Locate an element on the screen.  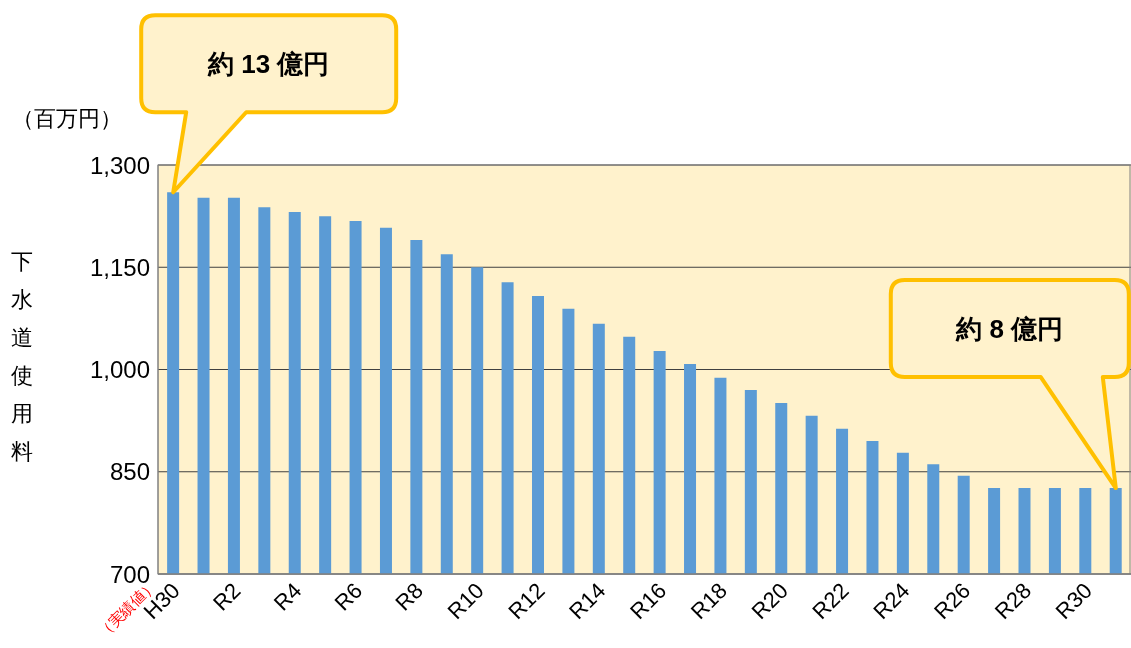
y-tick-label: 850 is located at coordinates (129, 472).